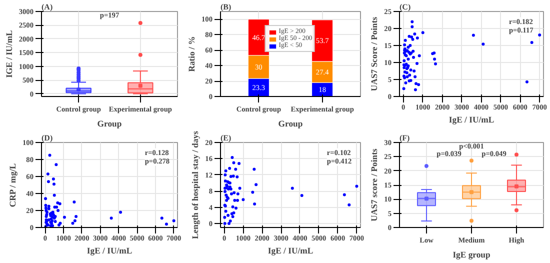 The width and height of the screenshot is (550, 263). What do you see at coordinates (471, 255) in the screenshot?
I see `x-axis-title: IgE group` at bounding box center [471, 255].